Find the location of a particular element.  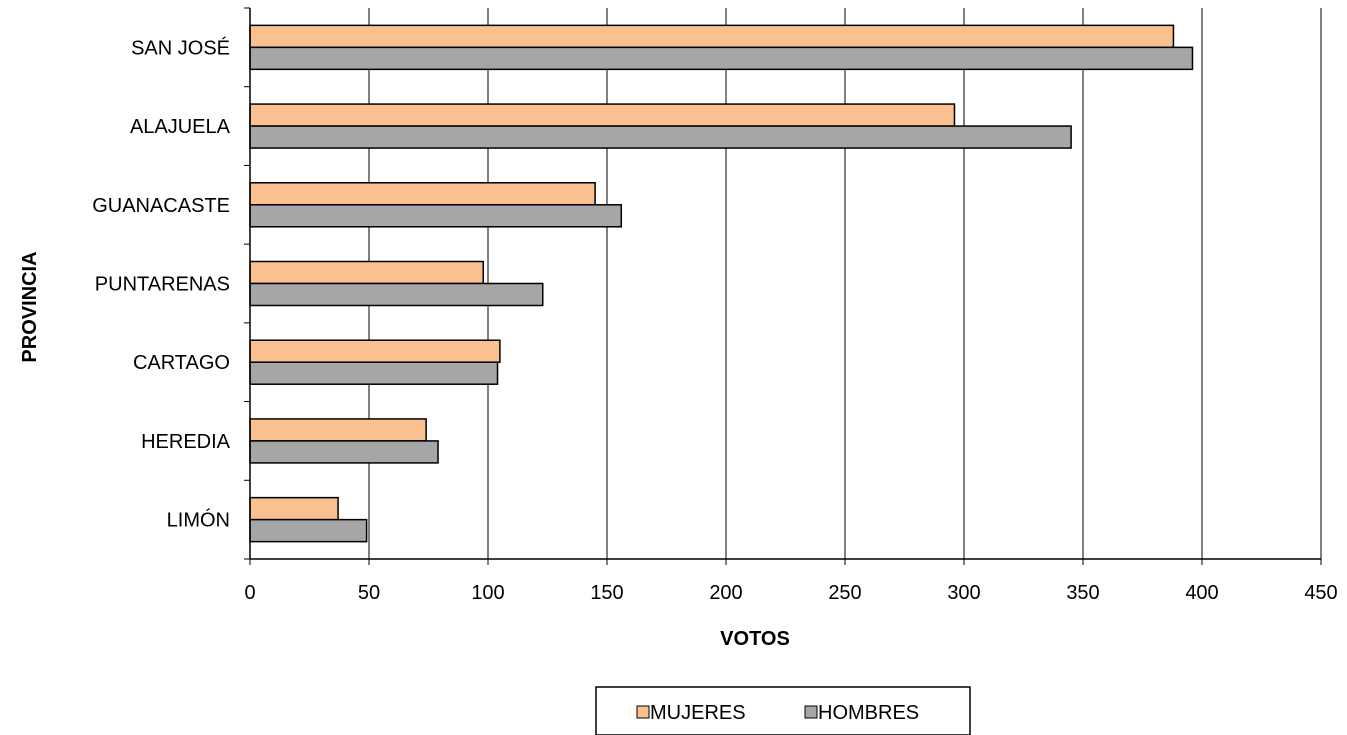

x-tick-label-150: 150 is located at coordinates (606, 593).